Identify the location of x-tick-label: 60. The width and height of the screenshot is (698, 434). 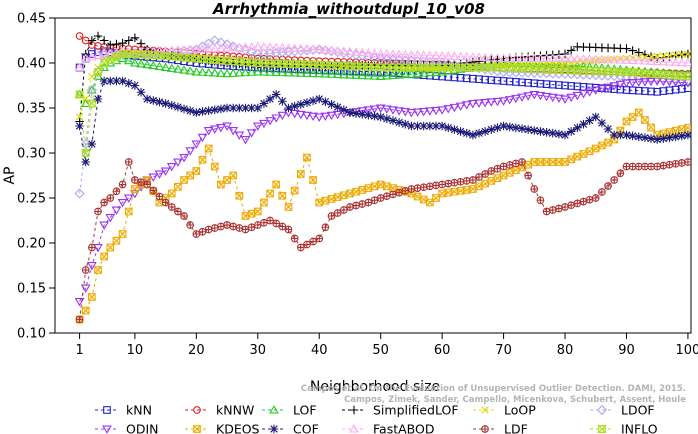
(442, 350).